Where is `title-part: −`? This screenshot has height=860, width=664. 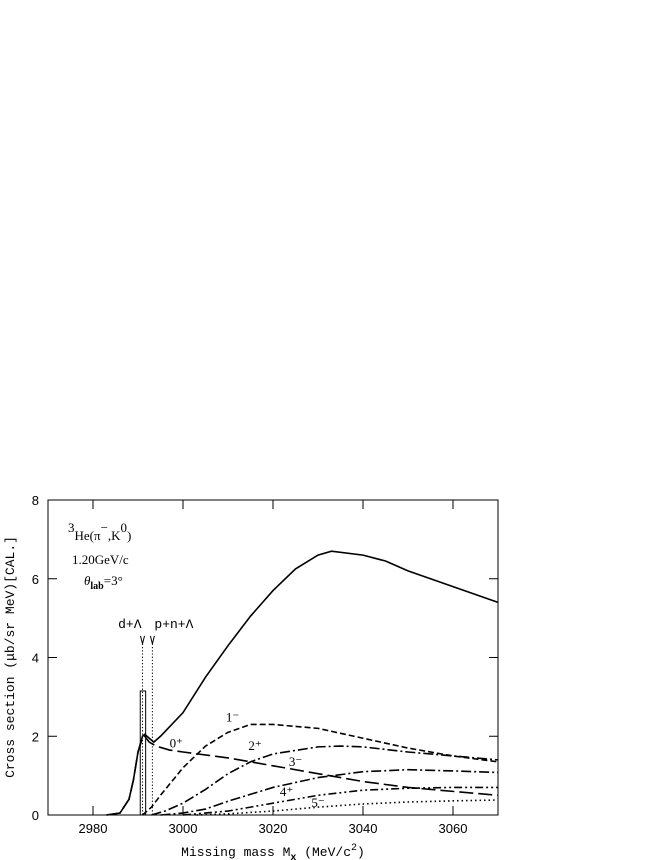 title-part: − is located at coordinates (104, 527).